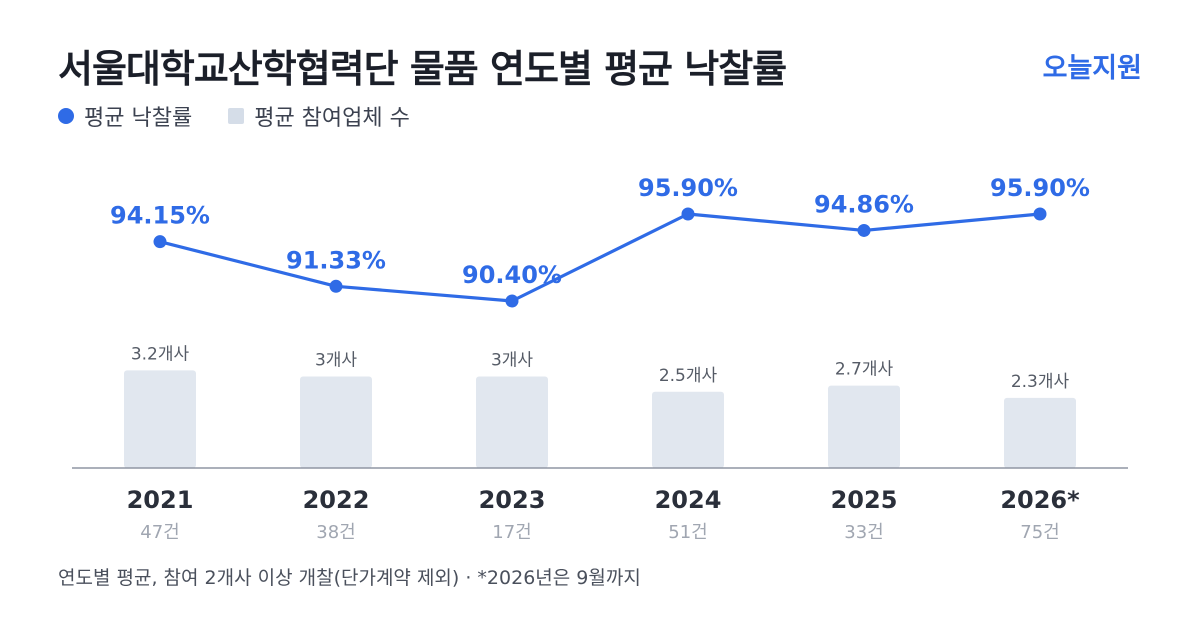  Describe the element at coordinates (864, 370) in the screenshot. I see `bar-label: 2.7개사` at that location.